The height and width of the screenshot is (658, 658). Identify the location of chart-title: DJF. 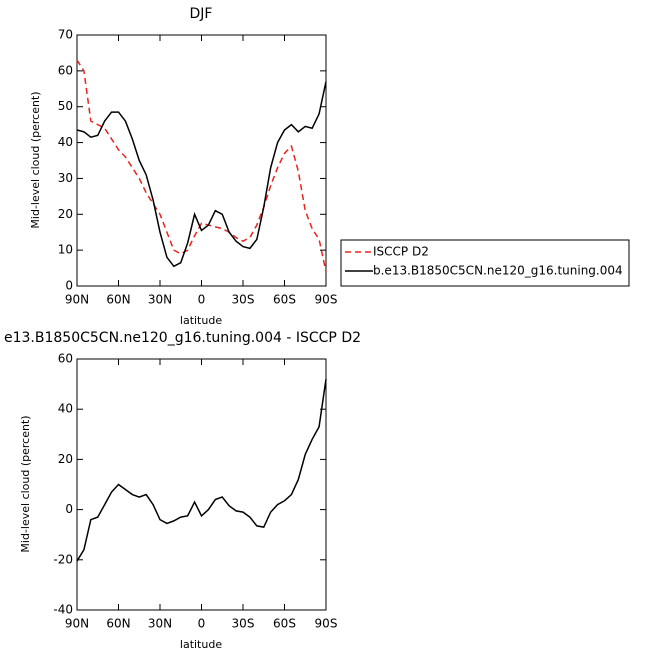
(201, 14).